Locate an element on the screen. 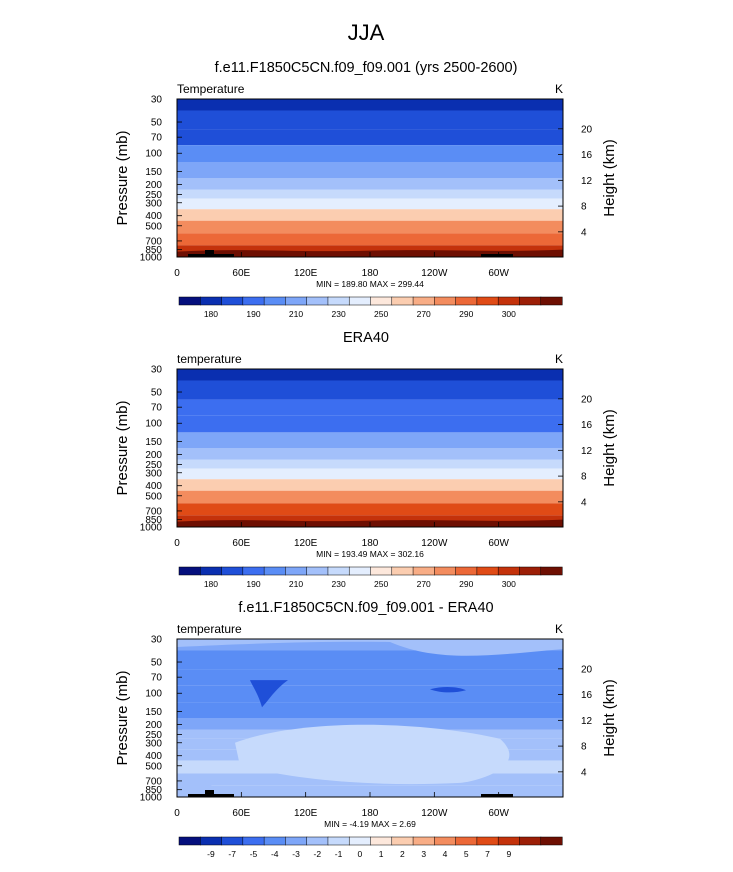 The image size is (733, 872). min-max-text: MIN = 189.80 MAX = 299.44 is located at coordinates (370, 284).